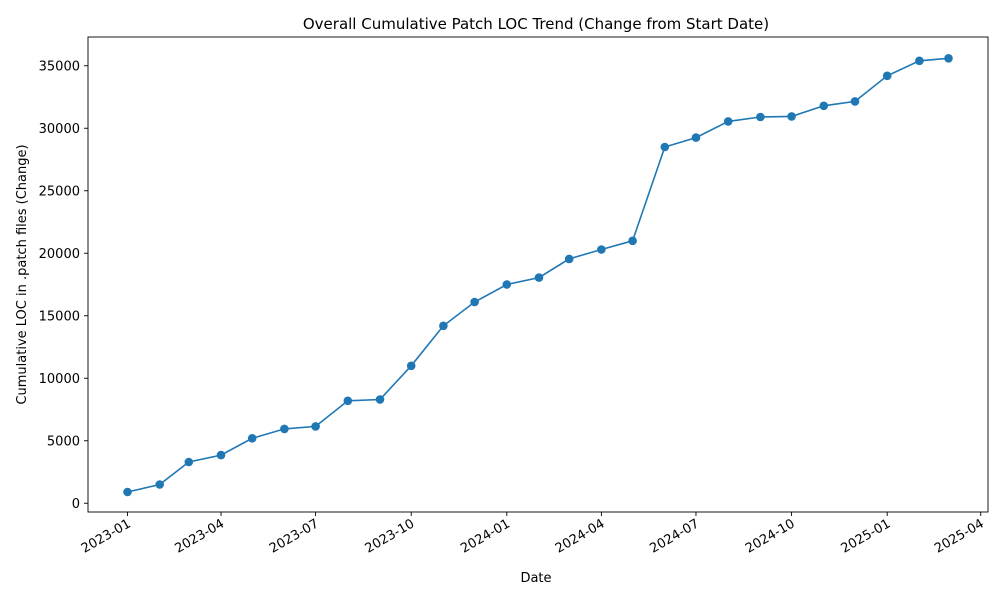  I want to click on y-tick-label: 10000, so click(59, 379).